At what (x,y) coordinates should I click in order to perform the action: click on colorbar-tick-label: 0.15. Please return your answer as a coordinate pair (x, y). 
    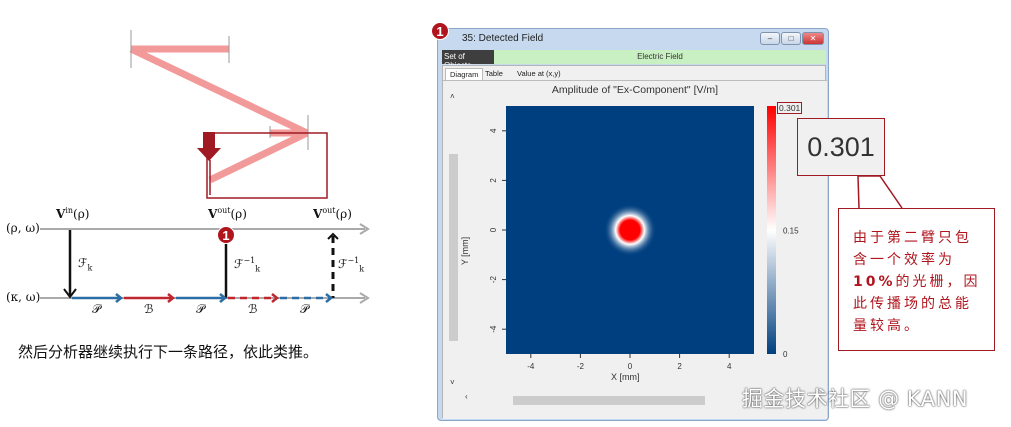
    Looking at the image, I should click on (791, 230).